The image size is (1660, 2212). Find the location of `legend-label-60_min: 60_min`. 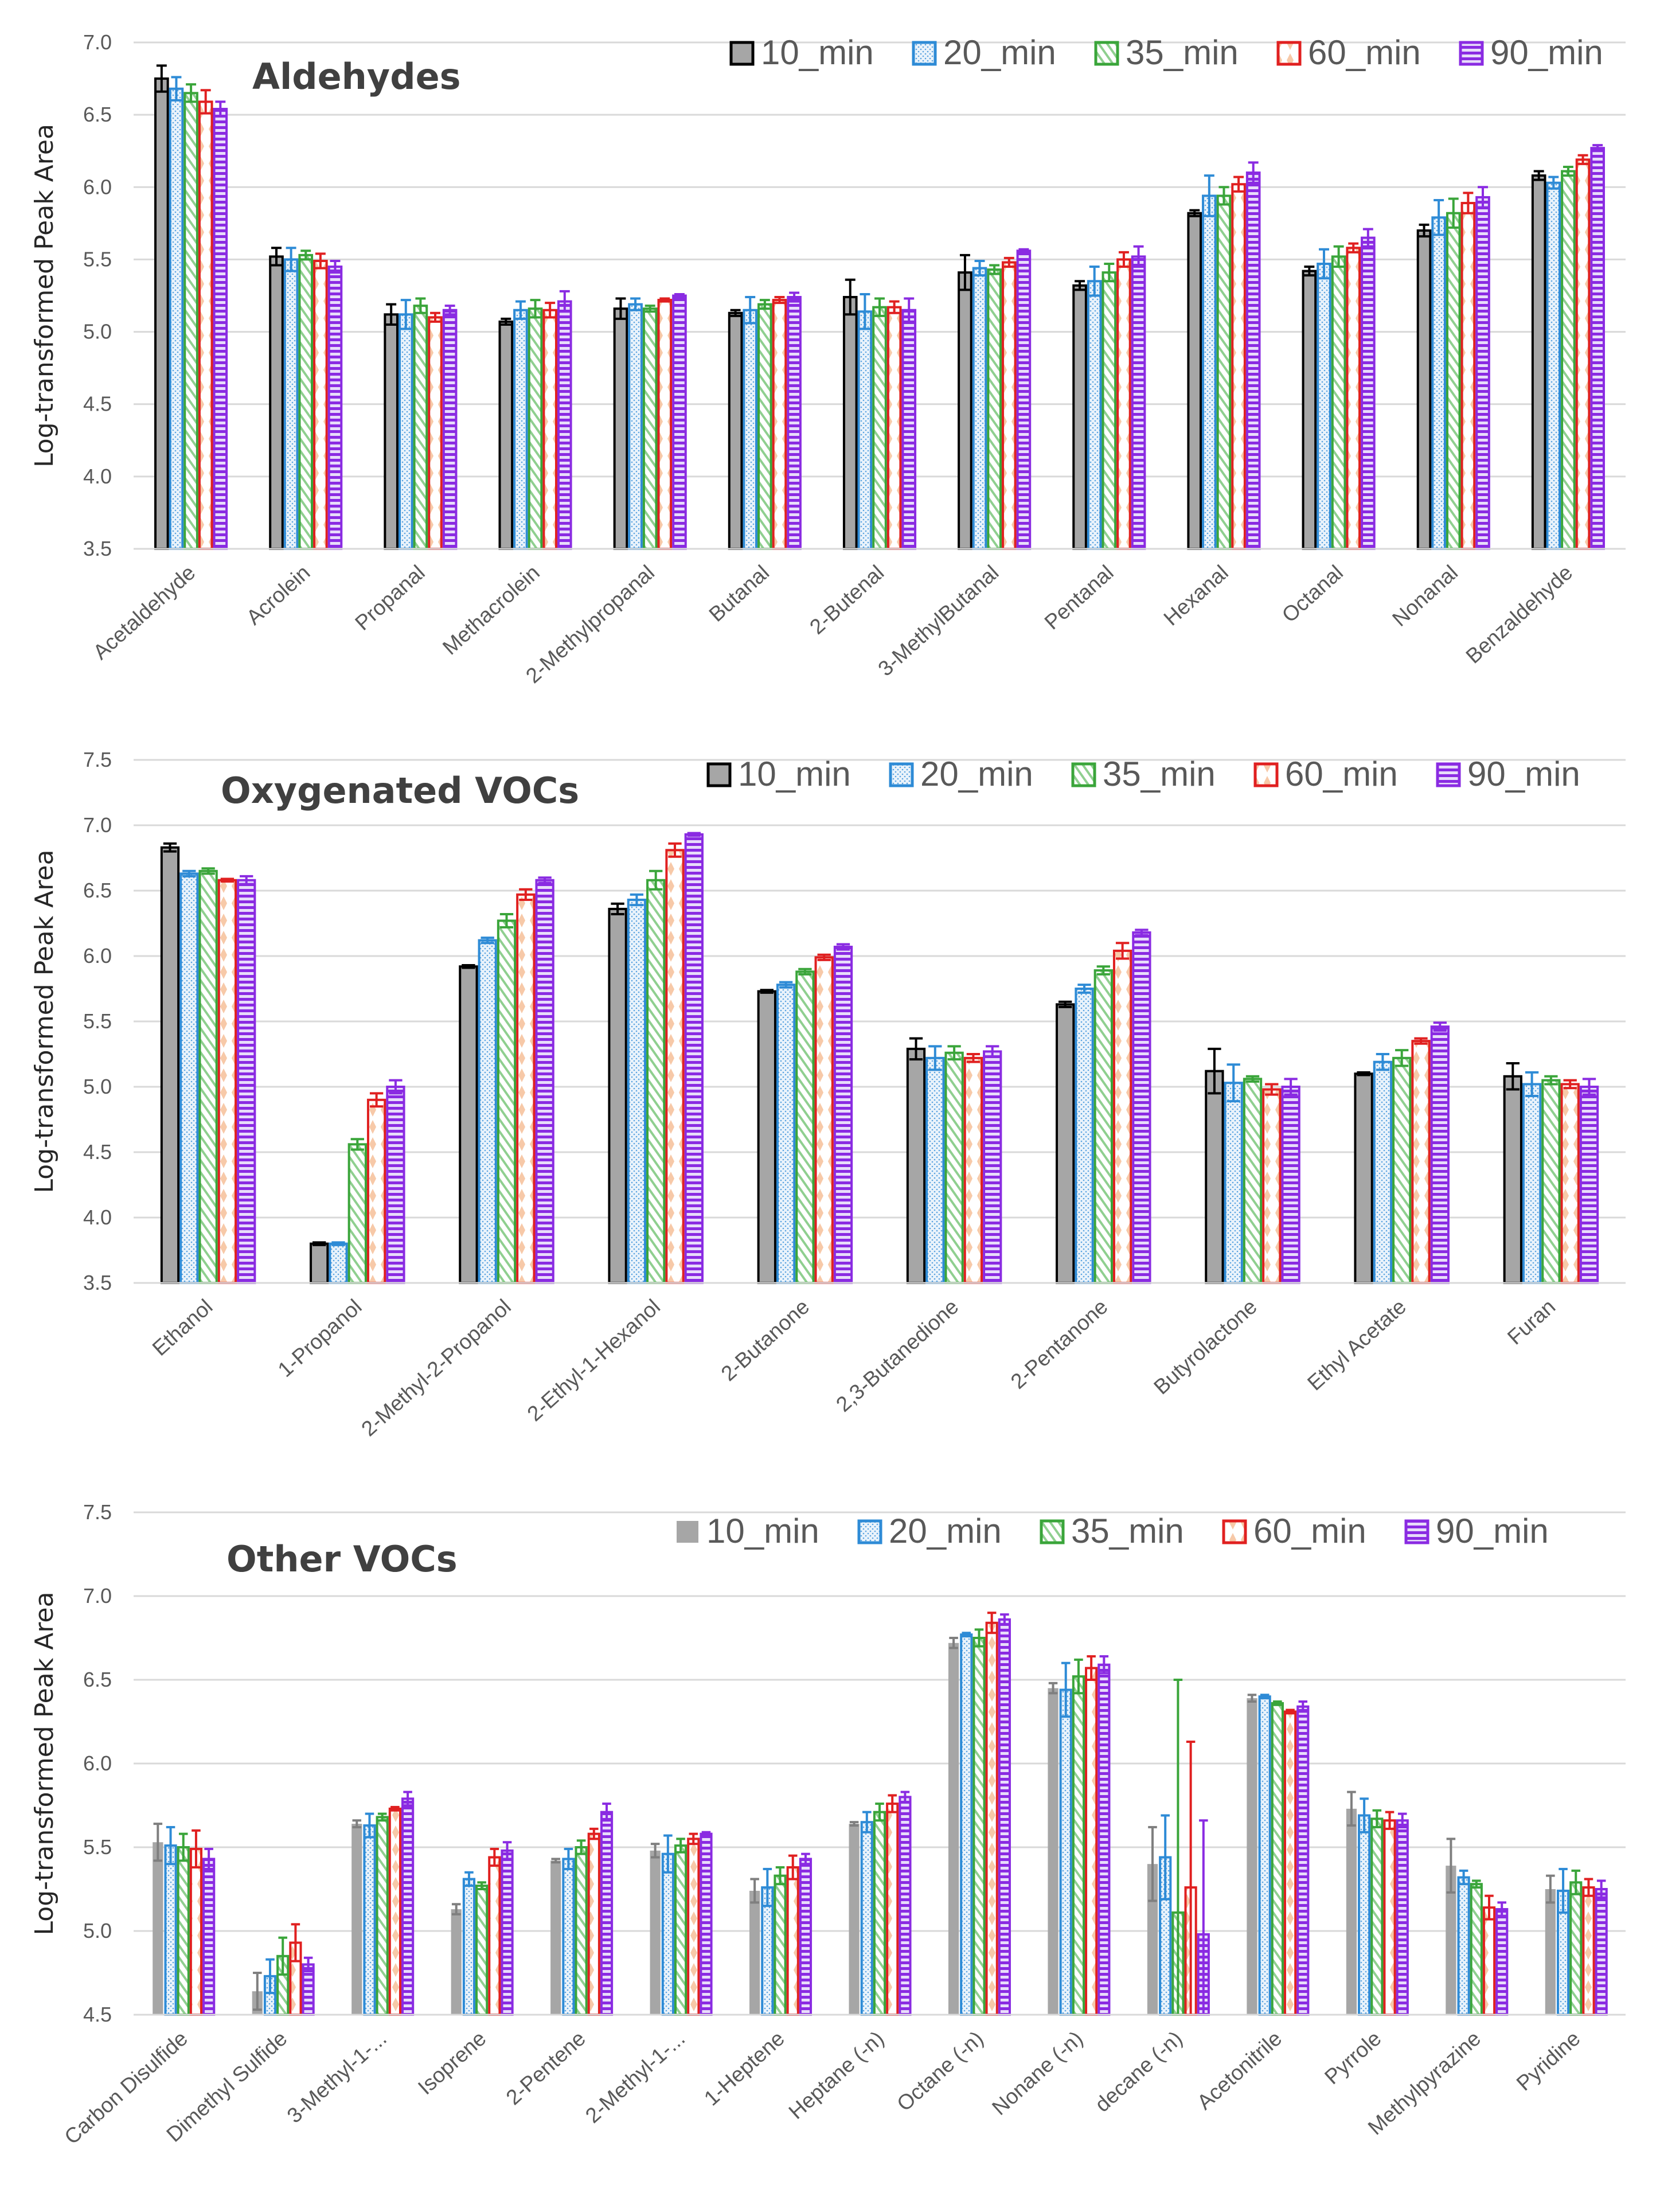

legend-label-60_min: 60_min is located at coordinates (1364, 52).